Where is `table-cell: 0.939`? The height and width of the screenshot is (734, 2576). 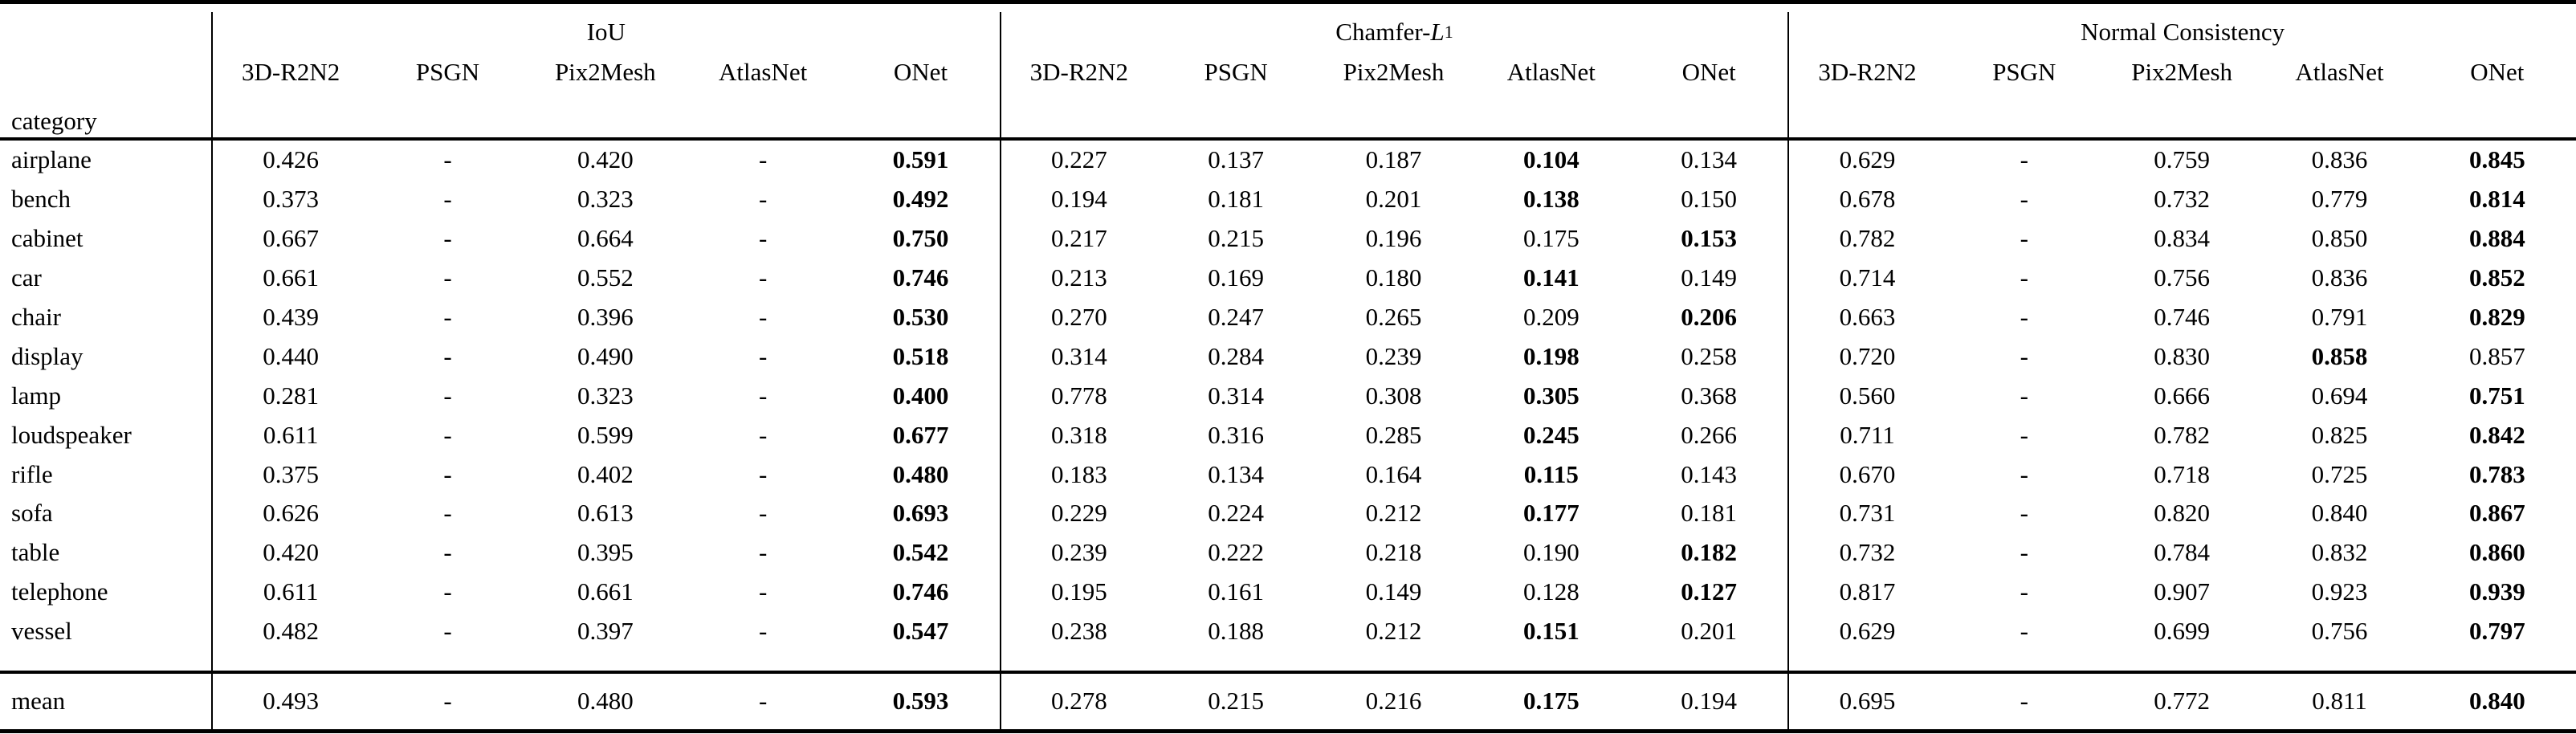
table-cell: 0.939 is located at coordinates (2496, 591).